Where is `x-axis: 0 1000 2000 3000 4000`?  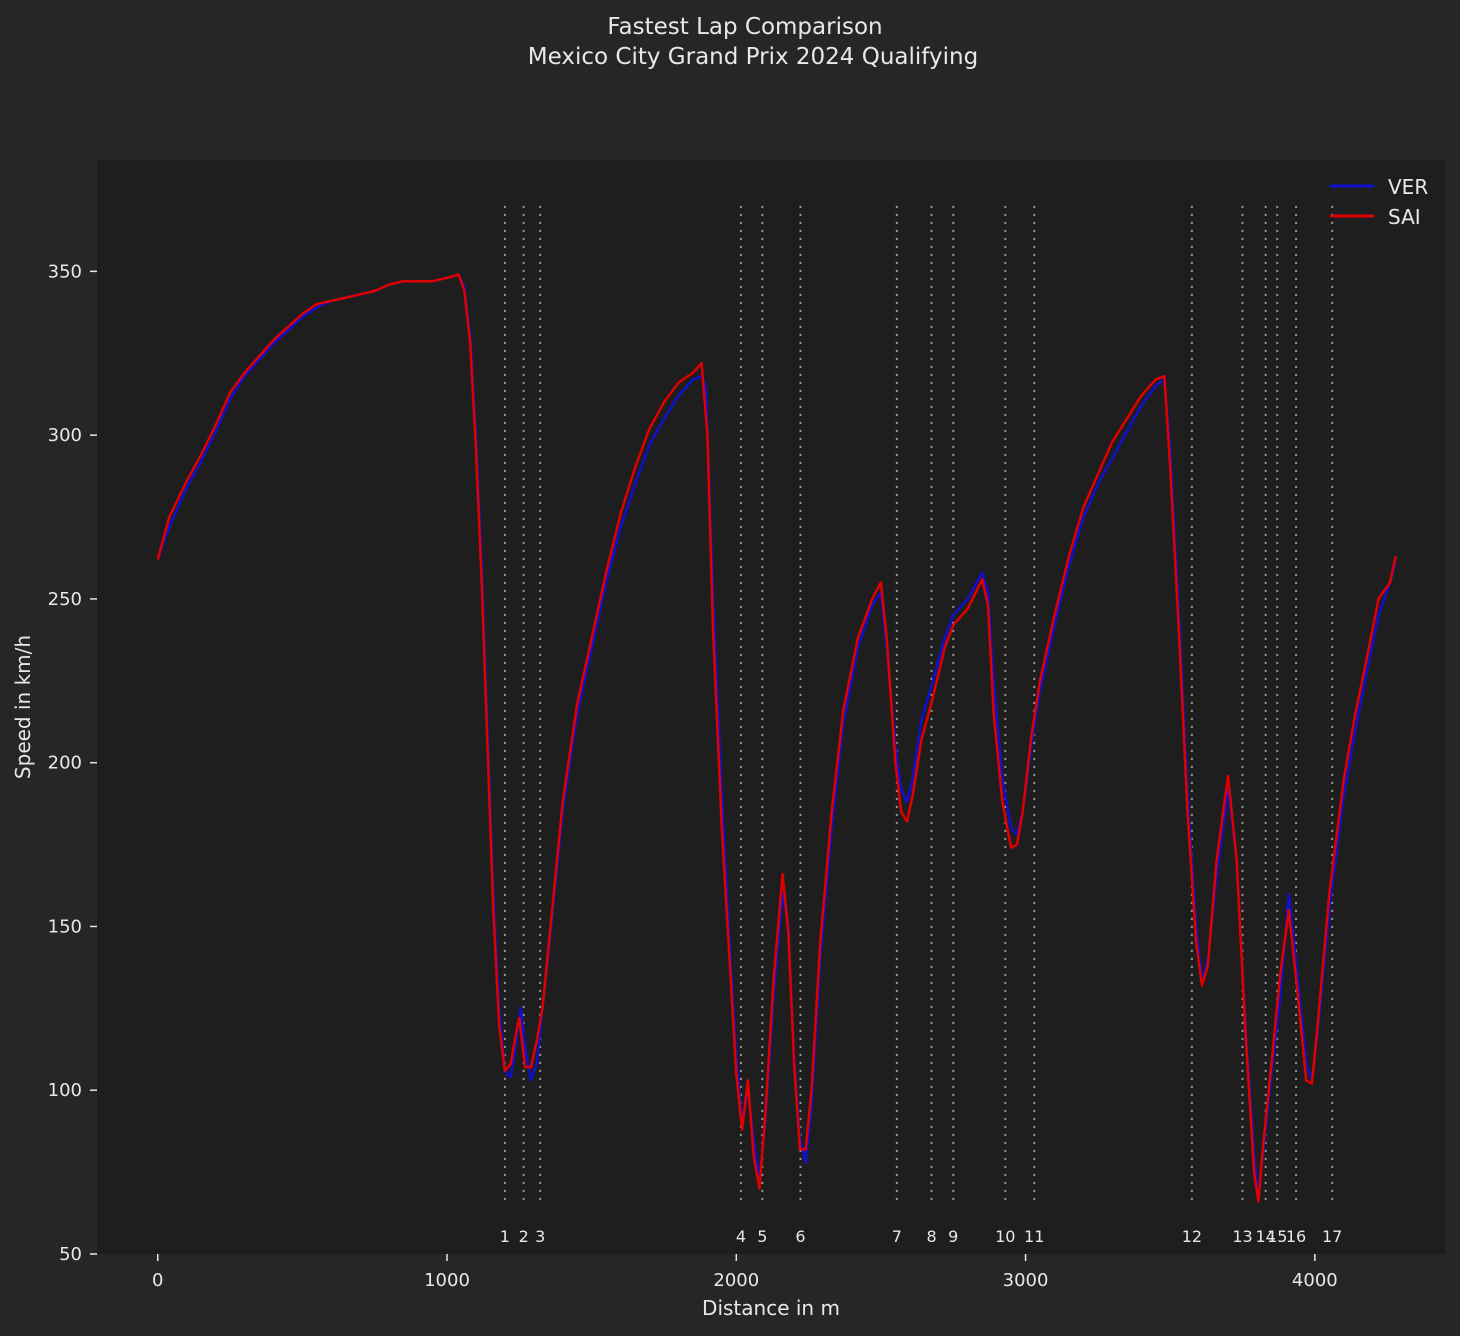 x-axis: 0 1000 2000 3000 4000 is located at coordinates (745, 1272).